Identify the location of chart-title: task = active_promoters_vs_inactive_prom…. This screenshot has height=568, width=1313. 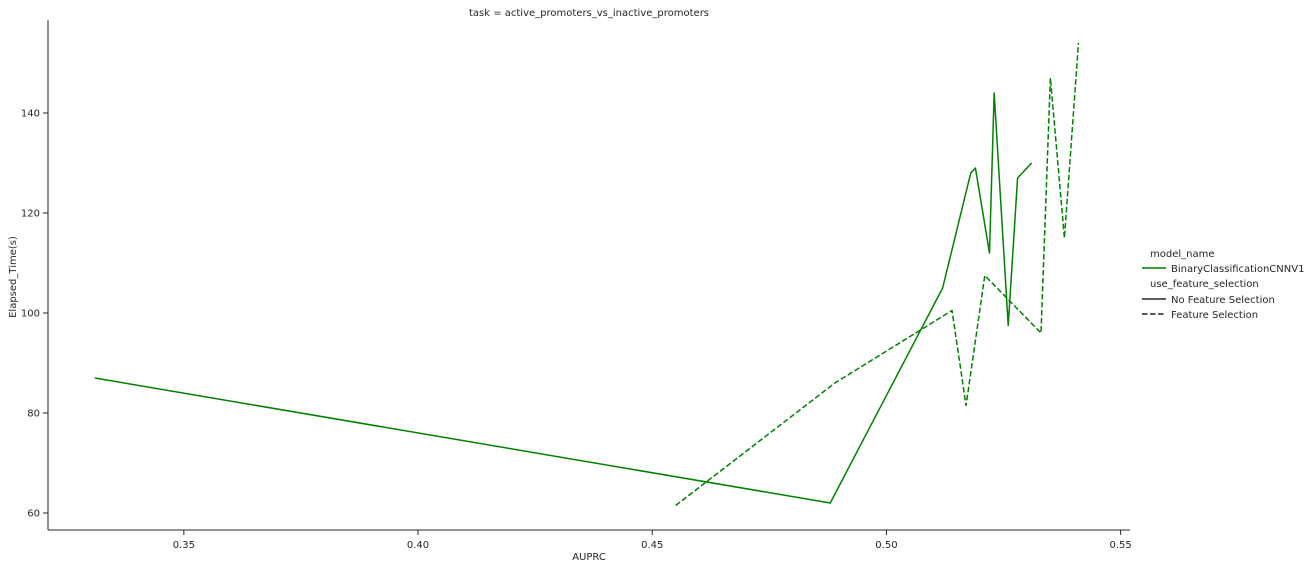
(589, 13).